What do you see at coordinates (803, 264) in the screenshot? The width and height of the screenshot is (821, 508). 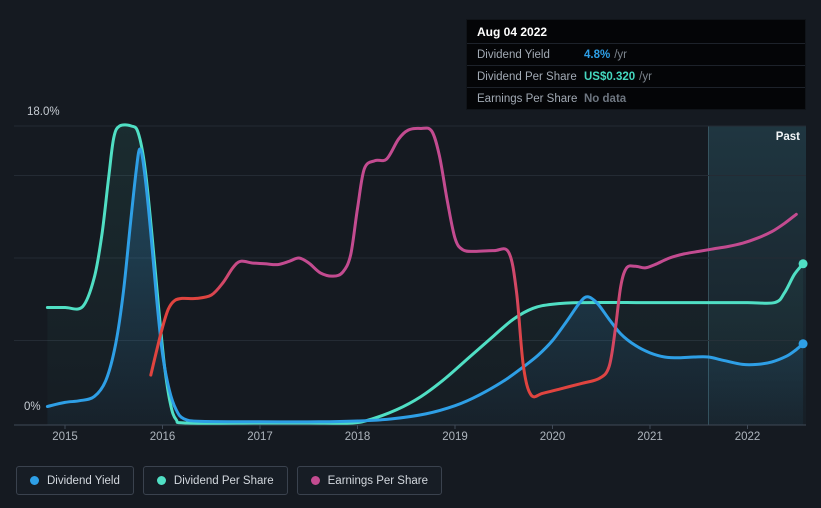 I see `series-end-dot-dividend-per-share` at bounding box center [803, 264].